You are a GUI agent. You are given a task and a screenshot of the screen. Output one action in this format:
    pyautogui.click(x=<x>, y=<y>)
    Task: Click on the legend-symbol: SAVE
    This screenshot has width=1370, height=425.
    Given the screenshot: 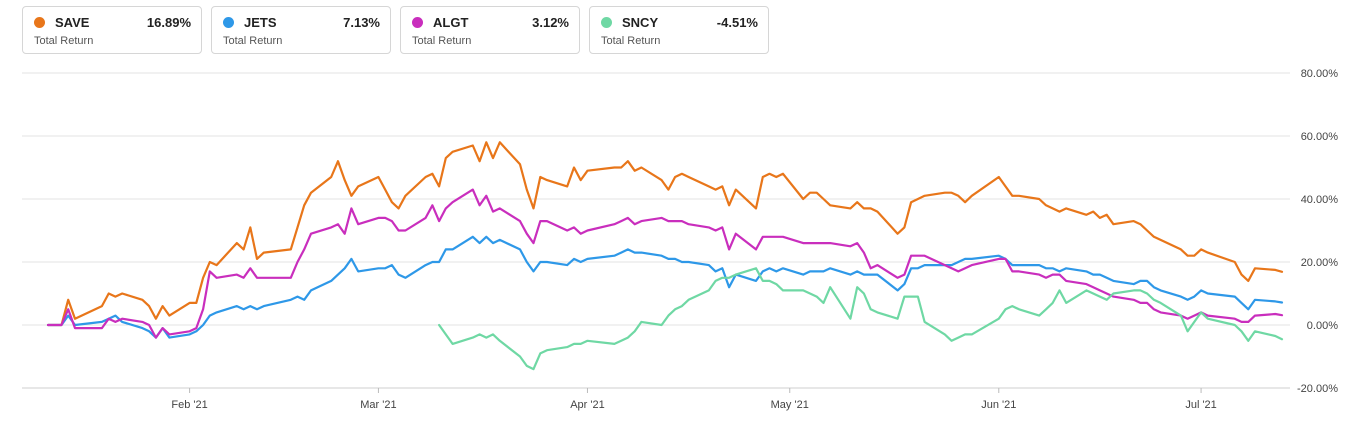 What is the action you would take?
    pyautogui.click(x=72, y=22)
    